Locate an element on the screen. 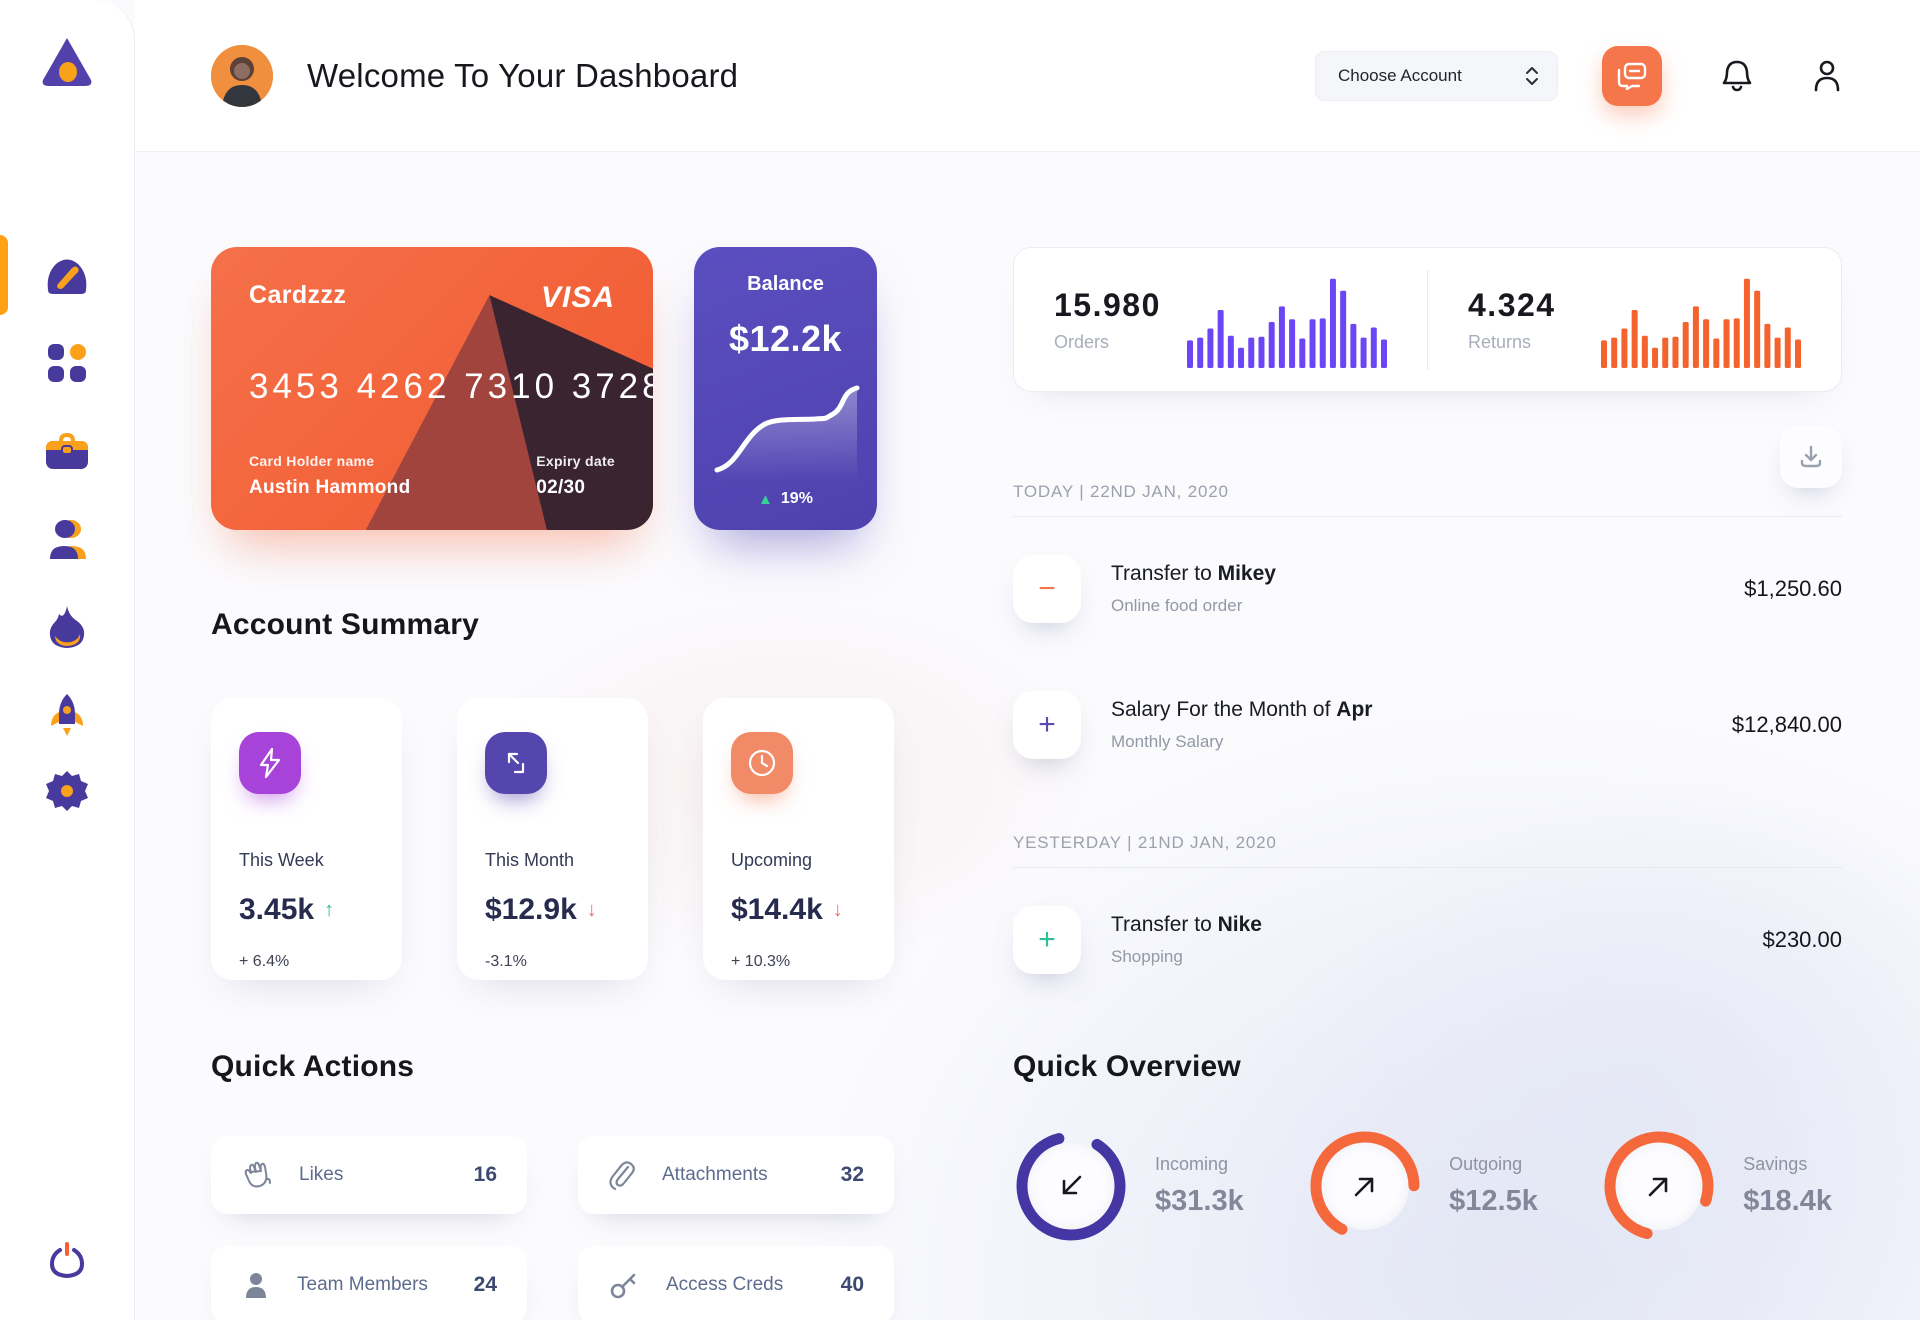 The height and width of the screenshot is (1320, 1920). sidebar-item-dashboard is located at coordinates (67, 275).